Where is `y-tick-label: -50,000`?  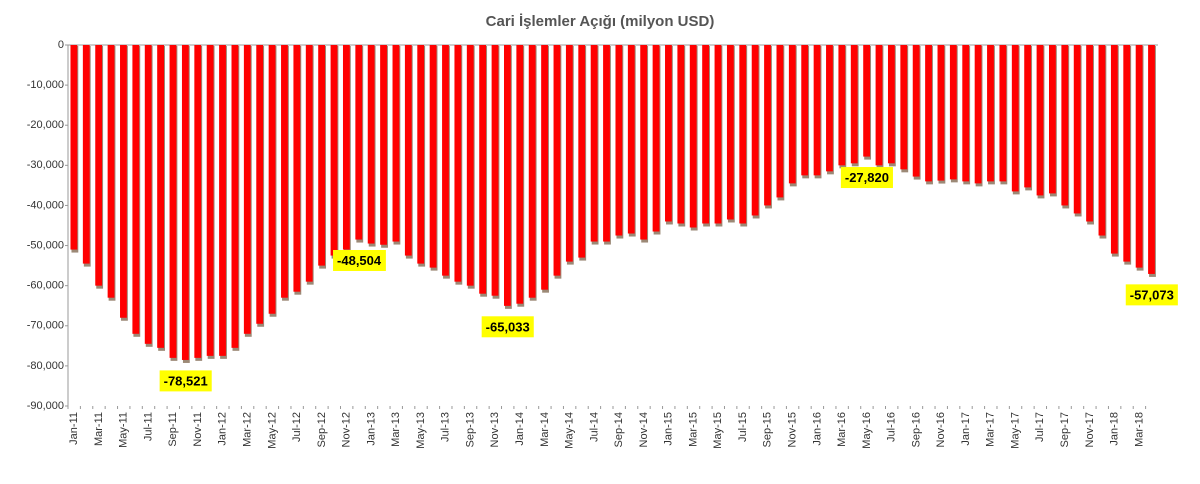
y-tick-label: -50,000 is located at coordinates (45, 245).